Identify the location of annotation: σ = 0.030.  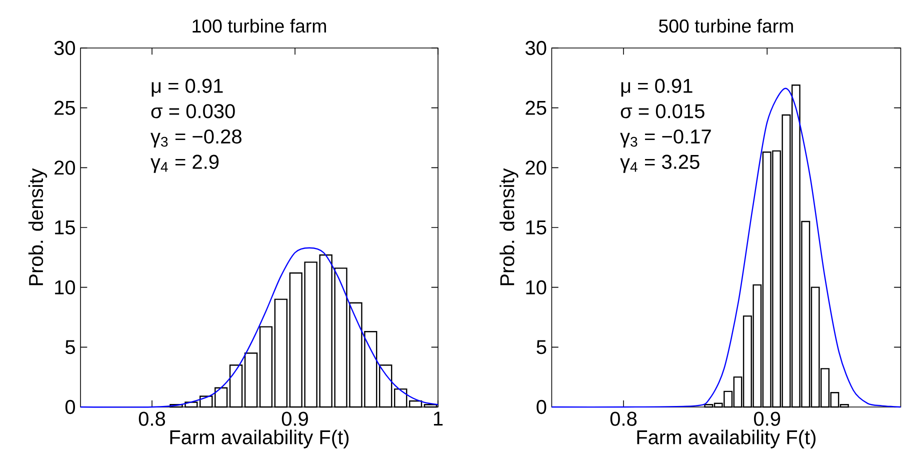
(193, 111).